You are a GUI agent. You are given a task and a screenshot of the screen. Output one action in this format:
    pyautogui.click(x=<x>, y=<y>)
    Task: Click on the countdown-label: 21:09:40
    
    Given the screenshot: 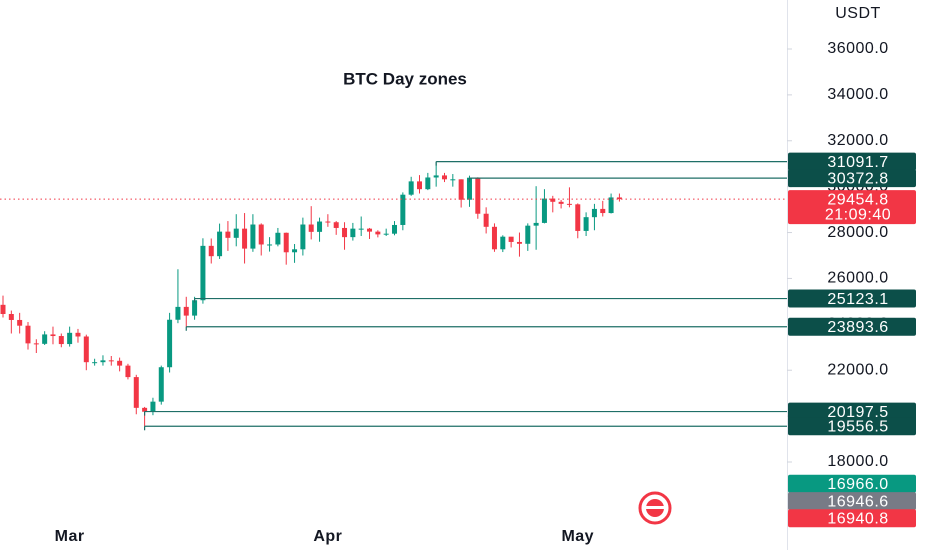 What is the action you would take?
    pyautogui.click(x=858, y=214)
    